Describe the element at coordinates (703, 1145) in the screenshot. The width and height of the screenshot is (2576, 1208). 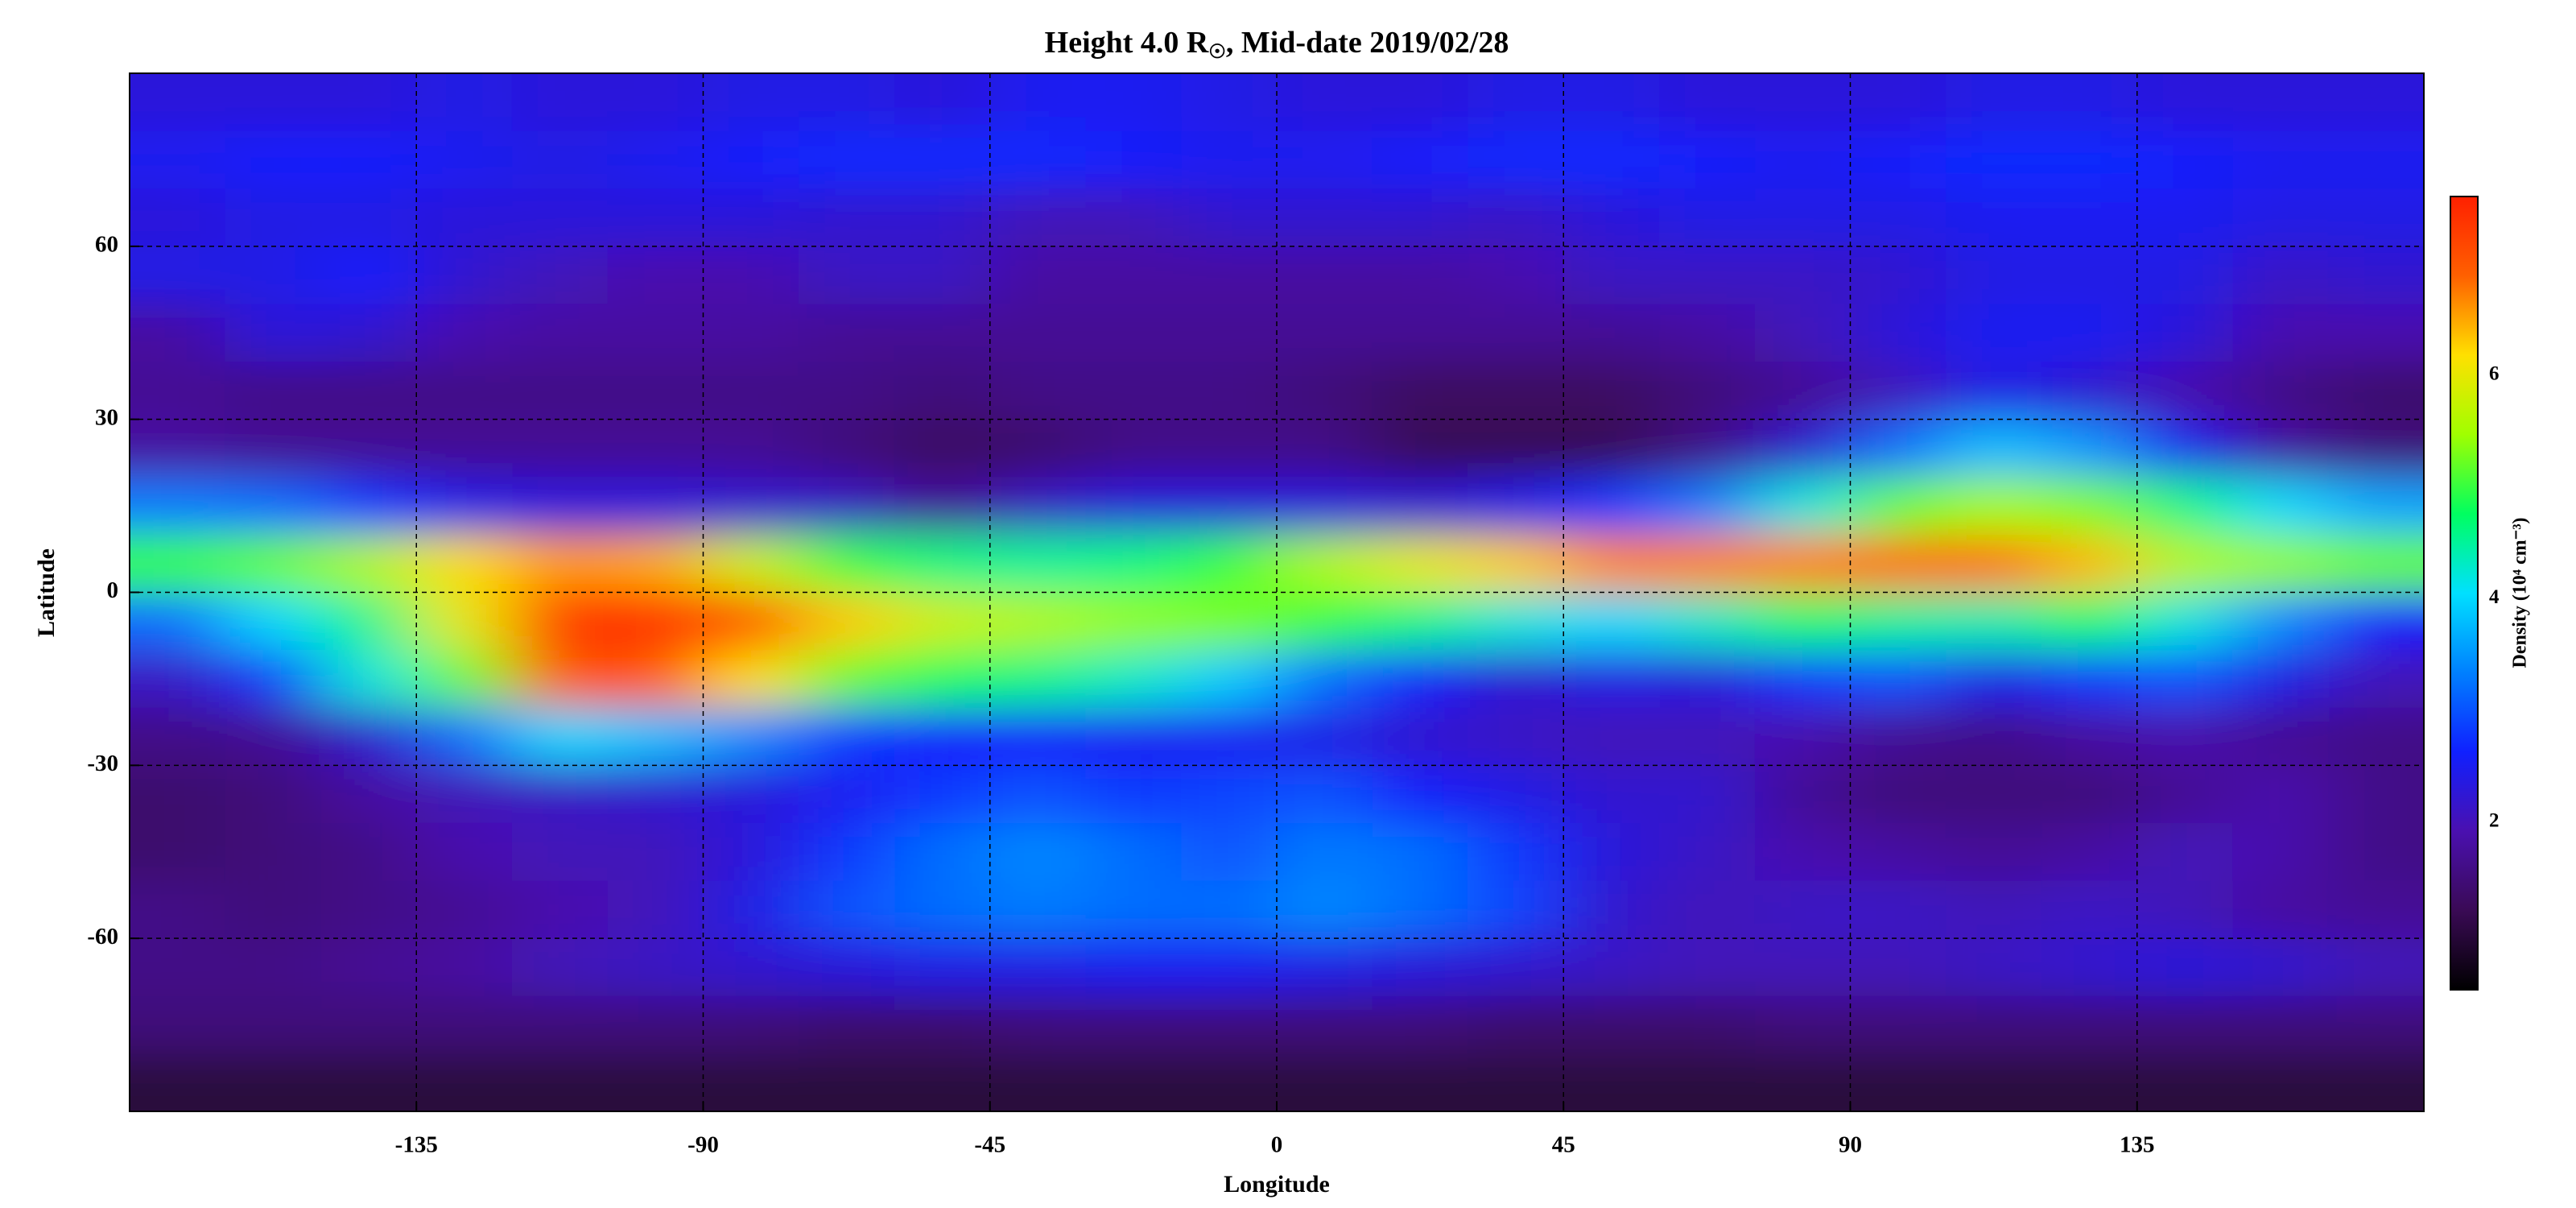
I see `x-tick-label: -90` at that location.